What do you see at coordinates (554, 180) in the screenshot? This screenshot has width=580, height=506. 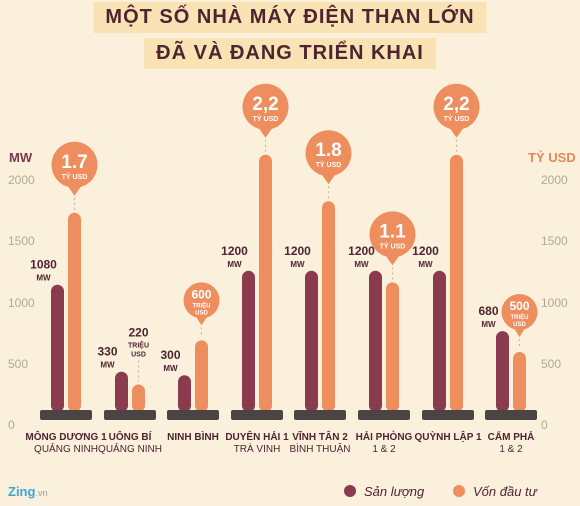 I see `right-tick: 2000` at bounding box center [554, 180].